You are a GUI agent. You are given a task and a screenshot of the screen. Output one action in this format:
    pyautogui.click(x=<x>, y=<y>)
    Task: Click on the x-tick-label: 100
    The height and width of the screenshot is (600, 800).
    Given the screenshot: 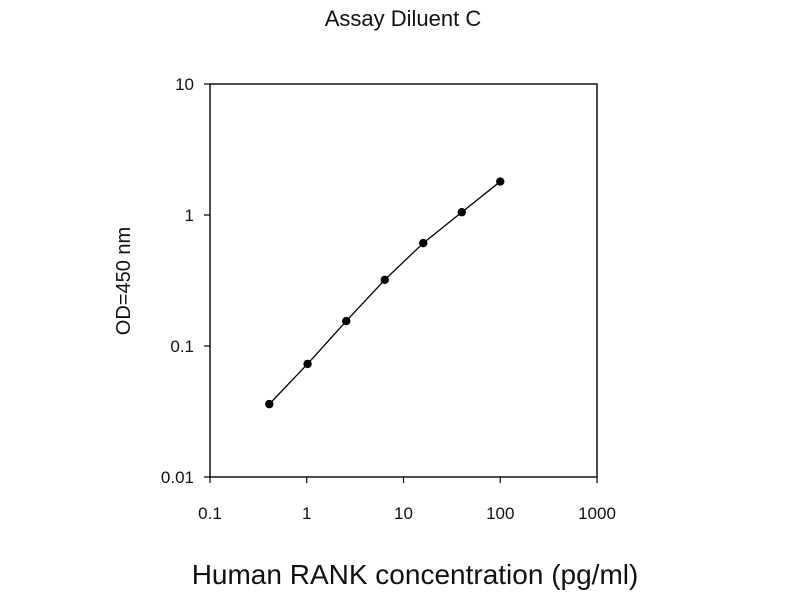 What is the action you would take?
    pyautogui.click(x=500, y=513)
    